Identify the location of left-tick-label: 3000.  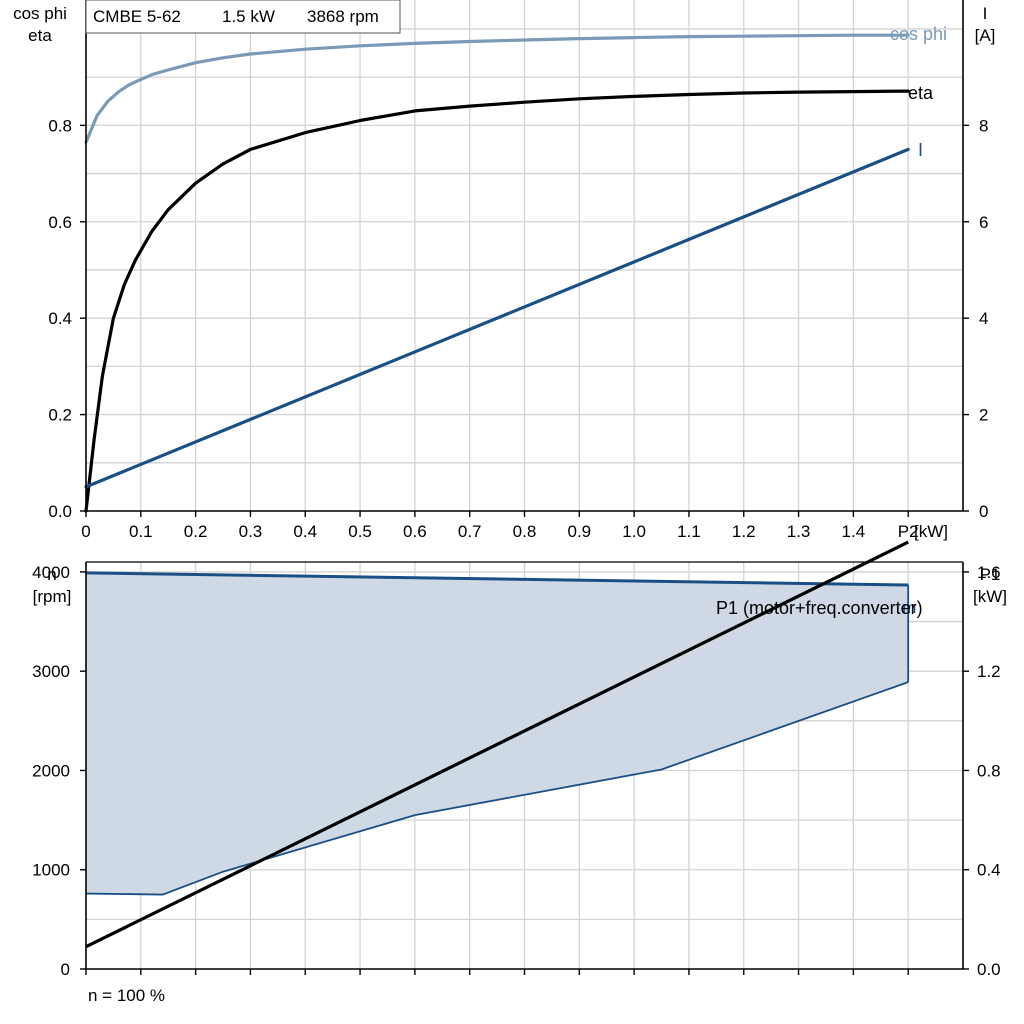
(51, 671).